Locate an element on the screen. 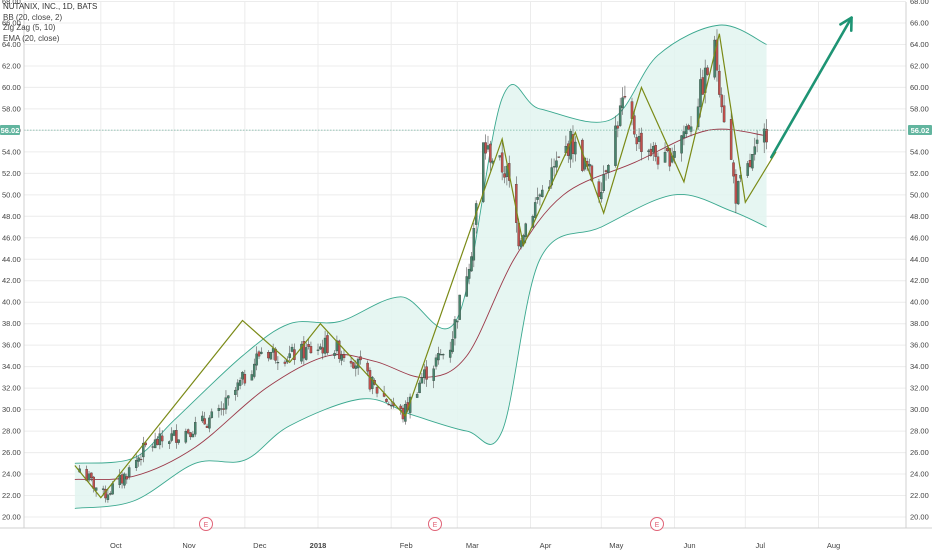 The height and width of the screenshot is (550, 932). legend-zigzag: Zig Zag (5, 10) is located at coordinates (29, 27).